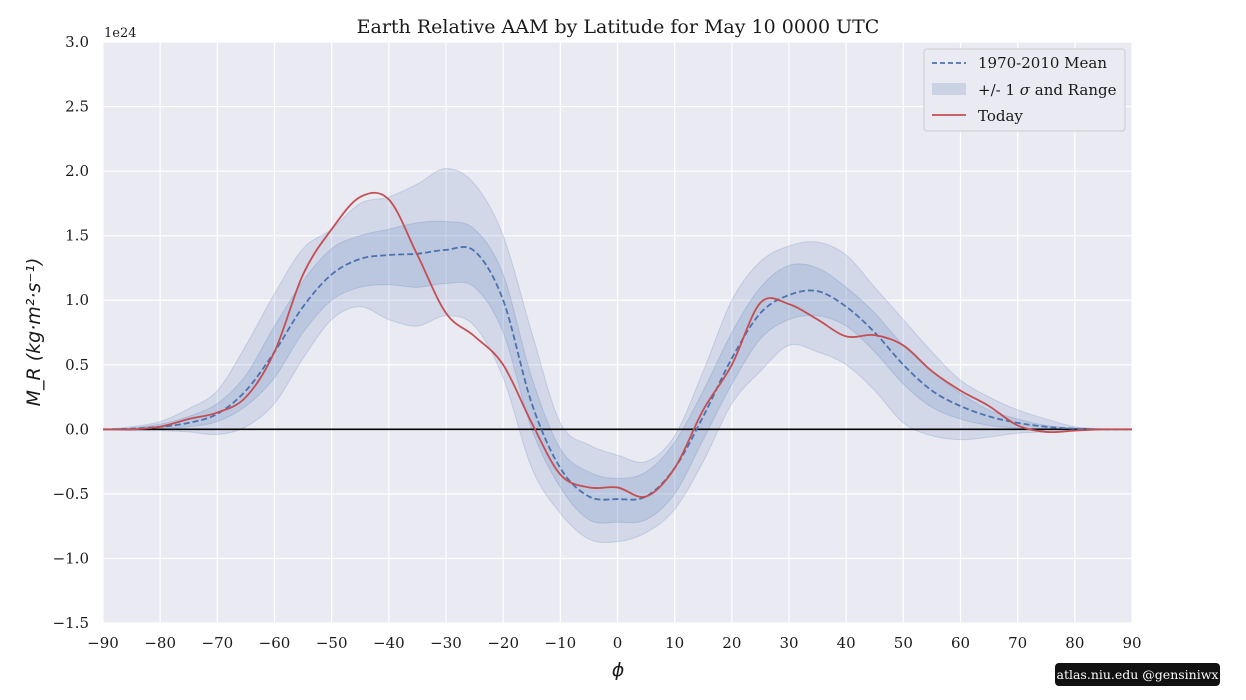  Describe the element at coordinates (949, 89) in the screenshot. I see `legend-band-swatch` at that location.